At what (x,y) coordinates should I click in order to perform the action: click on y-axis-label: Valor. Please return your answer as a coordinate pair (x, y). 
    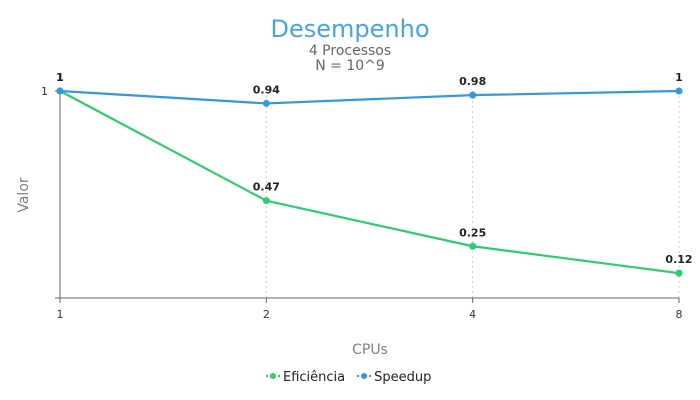
    Looking at the image, I should click on (24, 195).